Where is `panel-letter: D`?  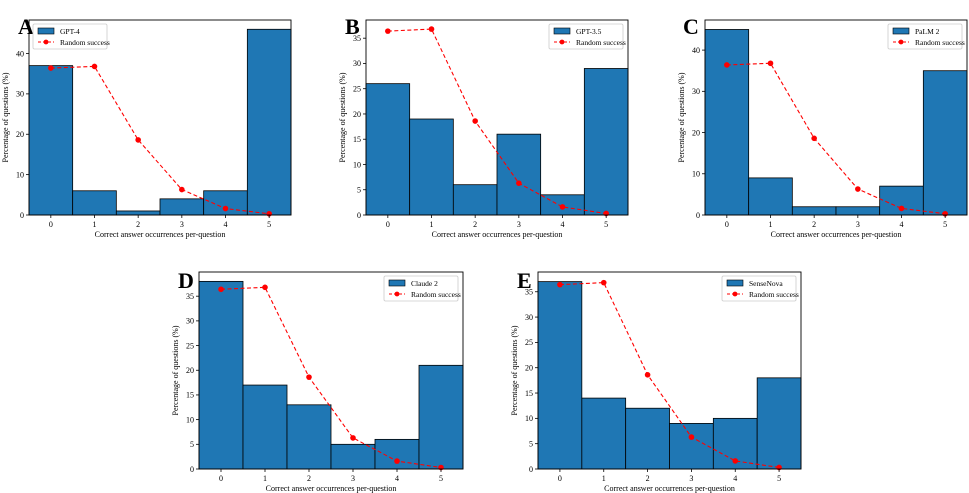
panel-letter: D is located at coordinates (186, 280).